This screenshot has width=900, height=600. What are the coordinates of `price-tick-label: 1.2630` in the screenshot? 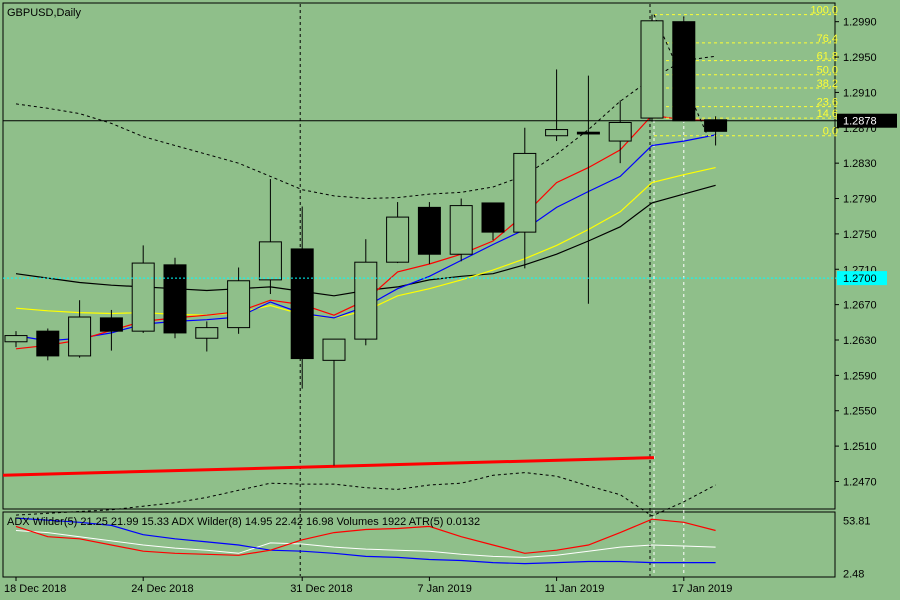 It's located at (860, 341).